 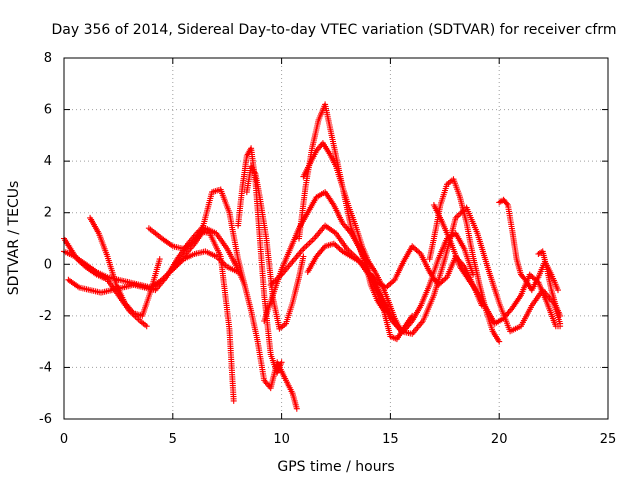 I want to click on y-axis-label: SDTVAR / TECUs, so click(x=14, y=238).